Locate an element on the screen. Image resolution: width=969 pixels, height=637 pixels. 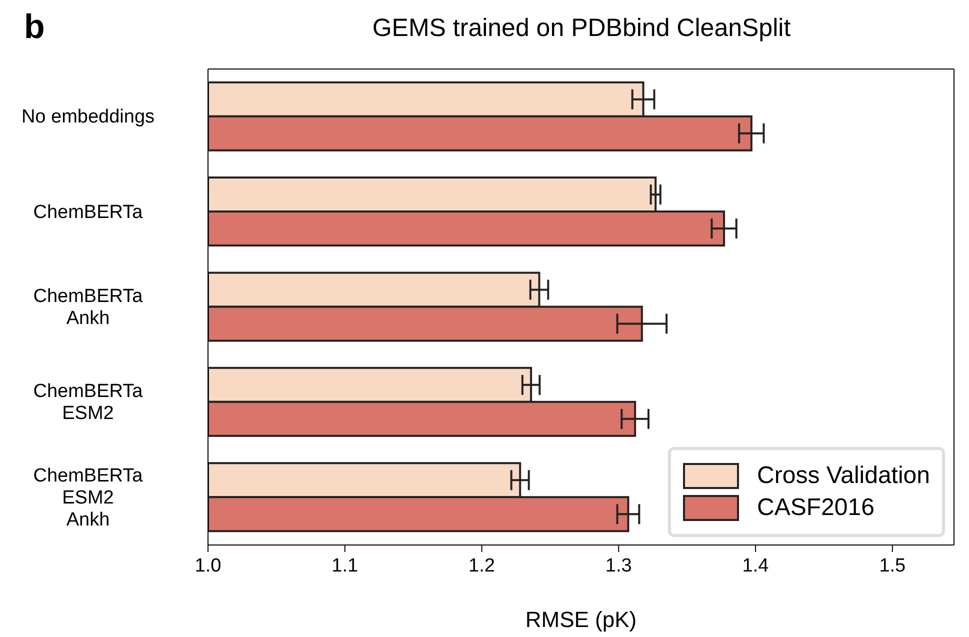
x-tick-label: 1.3 is located at coordinates (618, 565).